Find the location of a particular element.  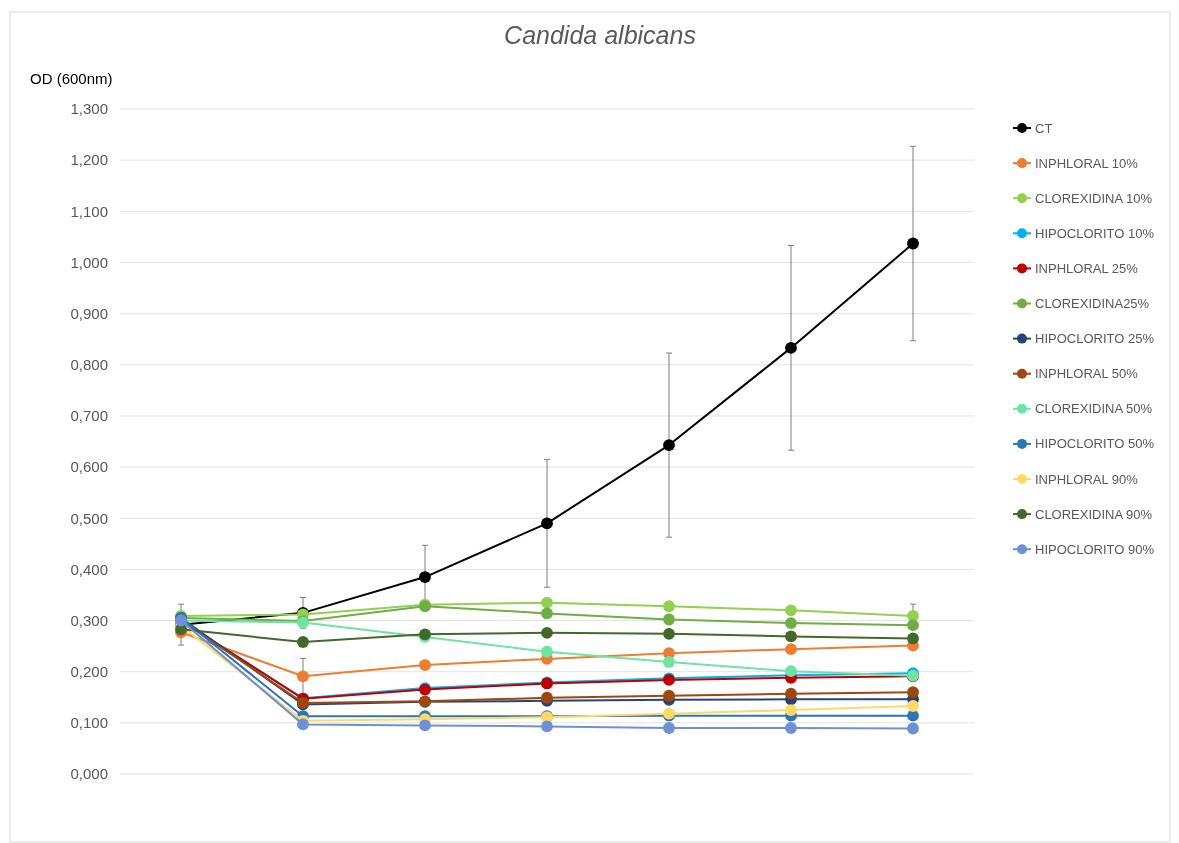

legend-label: CLOREXIDINA 90% is located at coordinates (1094, 514).